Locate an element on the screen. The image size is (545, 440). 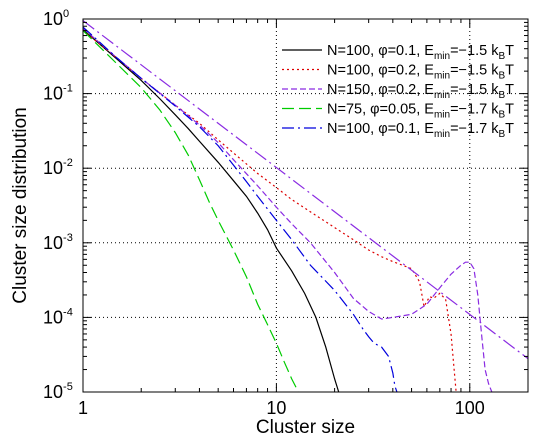
y-tick-label: 10⁻³ is located at coordinates (58, 242).